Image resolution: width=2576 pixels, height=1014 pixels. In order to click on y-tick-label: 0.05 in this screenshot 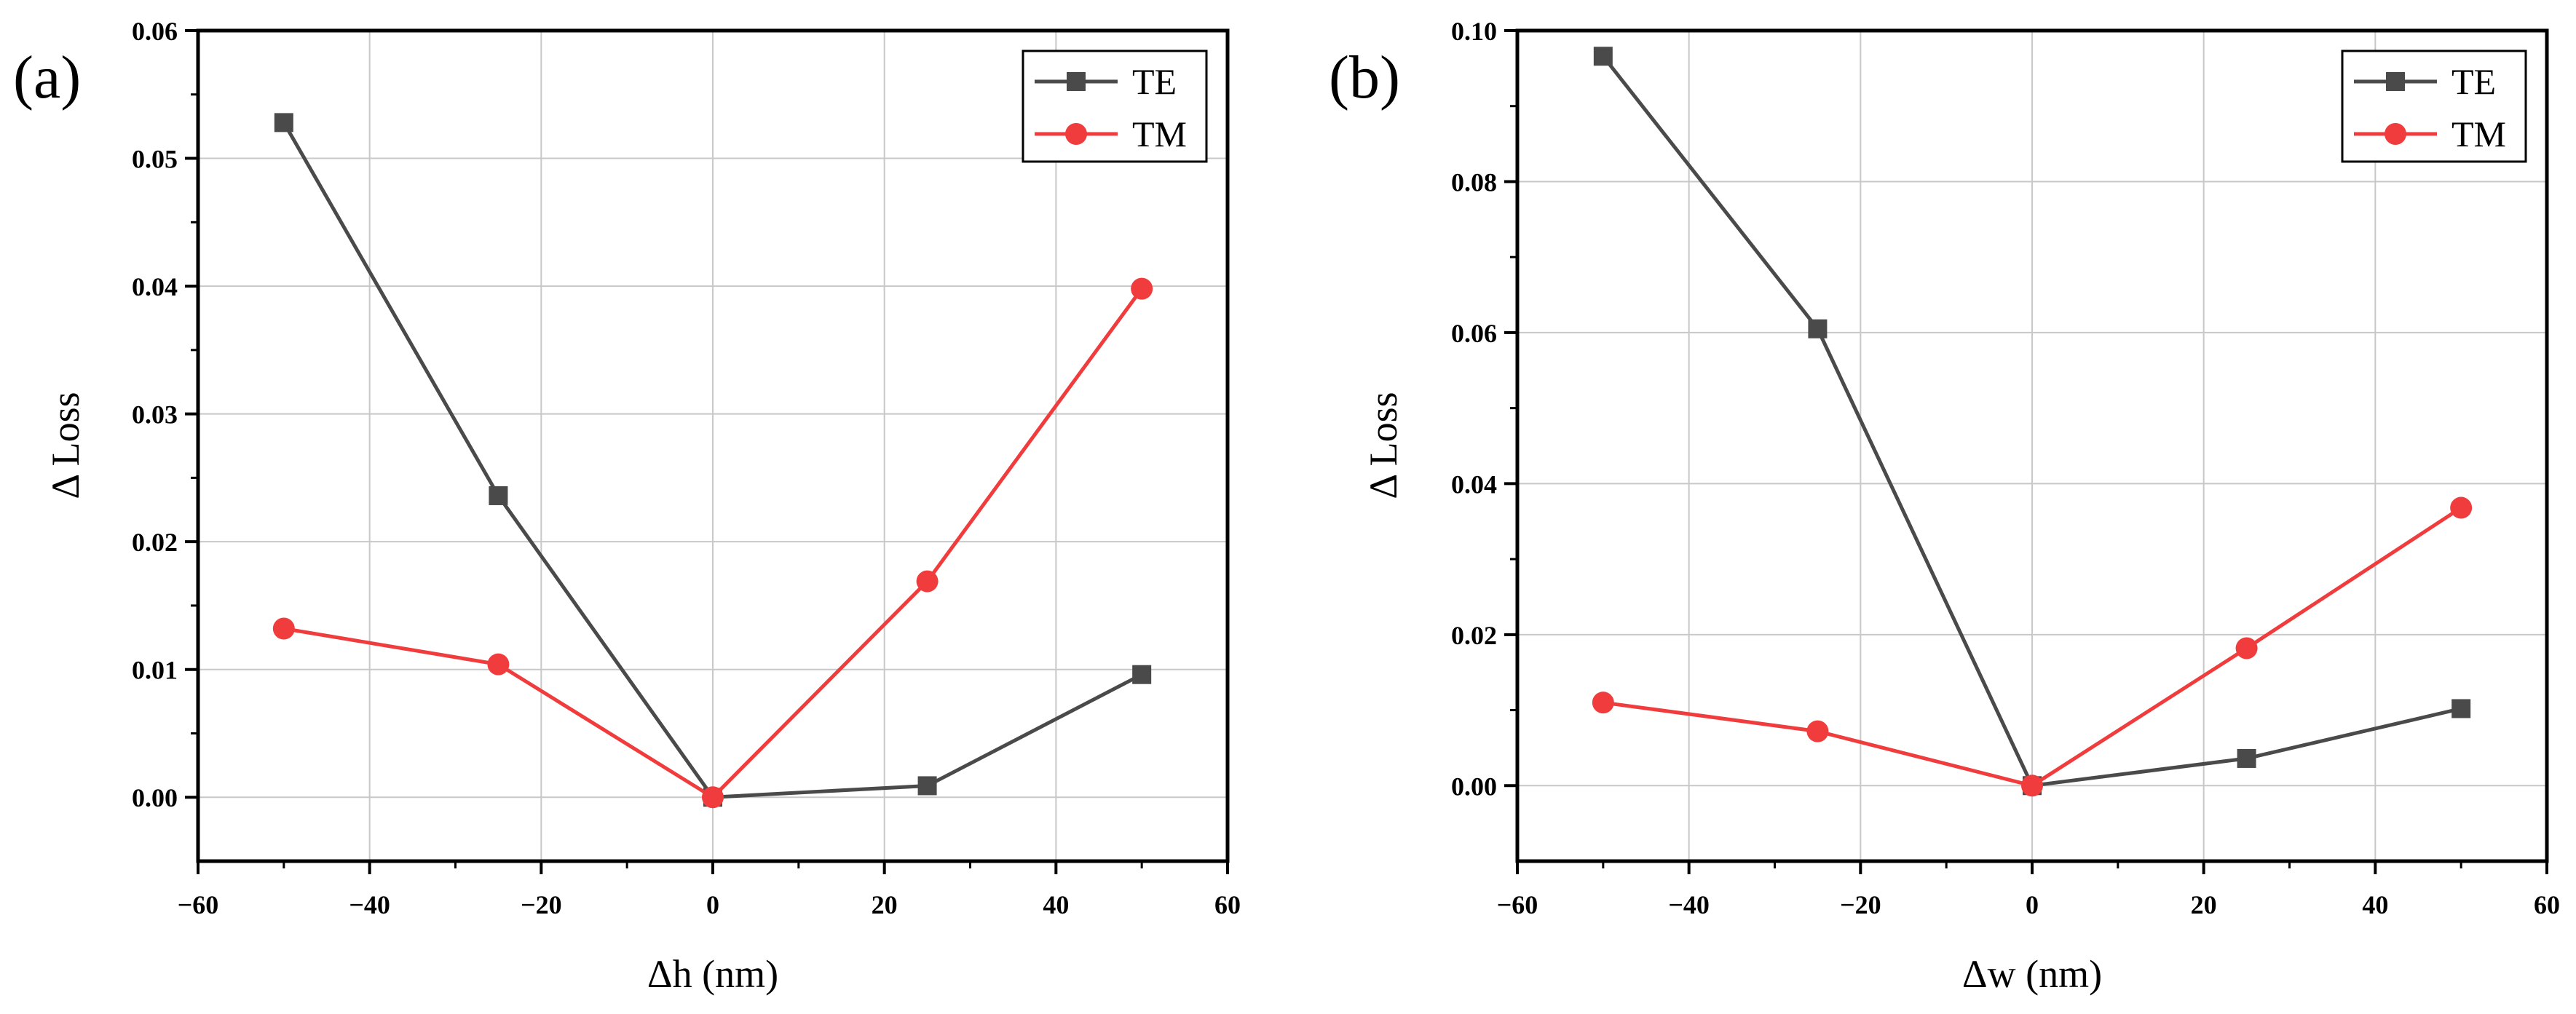, I will do `click(155, 159)`.